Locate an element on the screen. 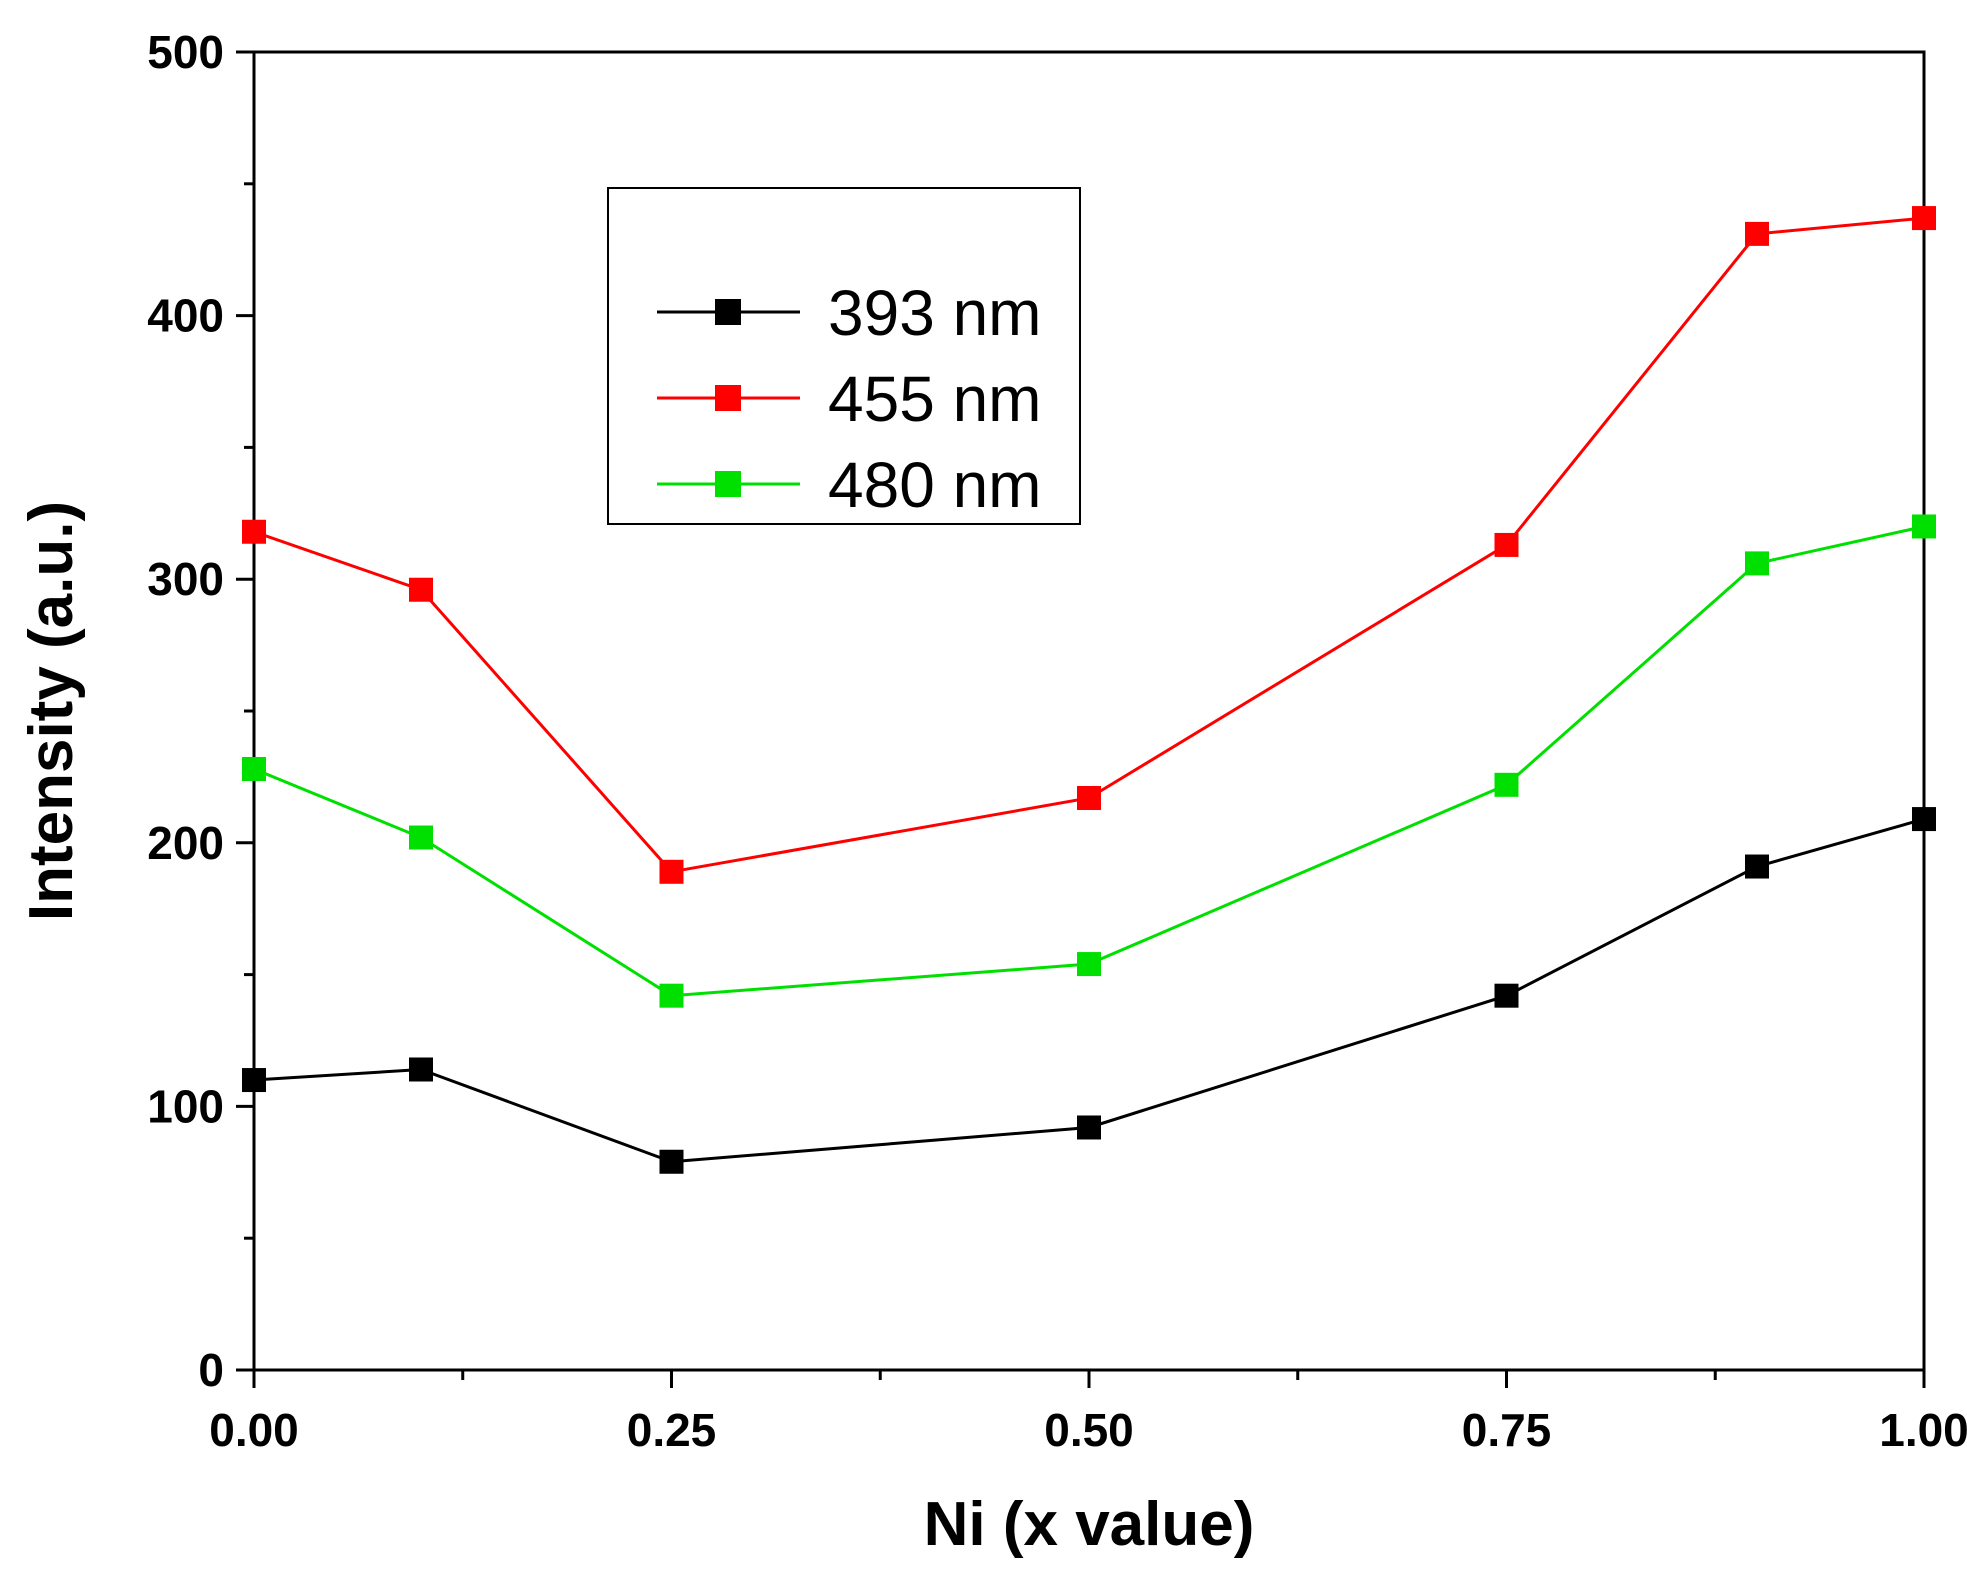  legend-label: 393 nm is located at coordinates (934, 313).